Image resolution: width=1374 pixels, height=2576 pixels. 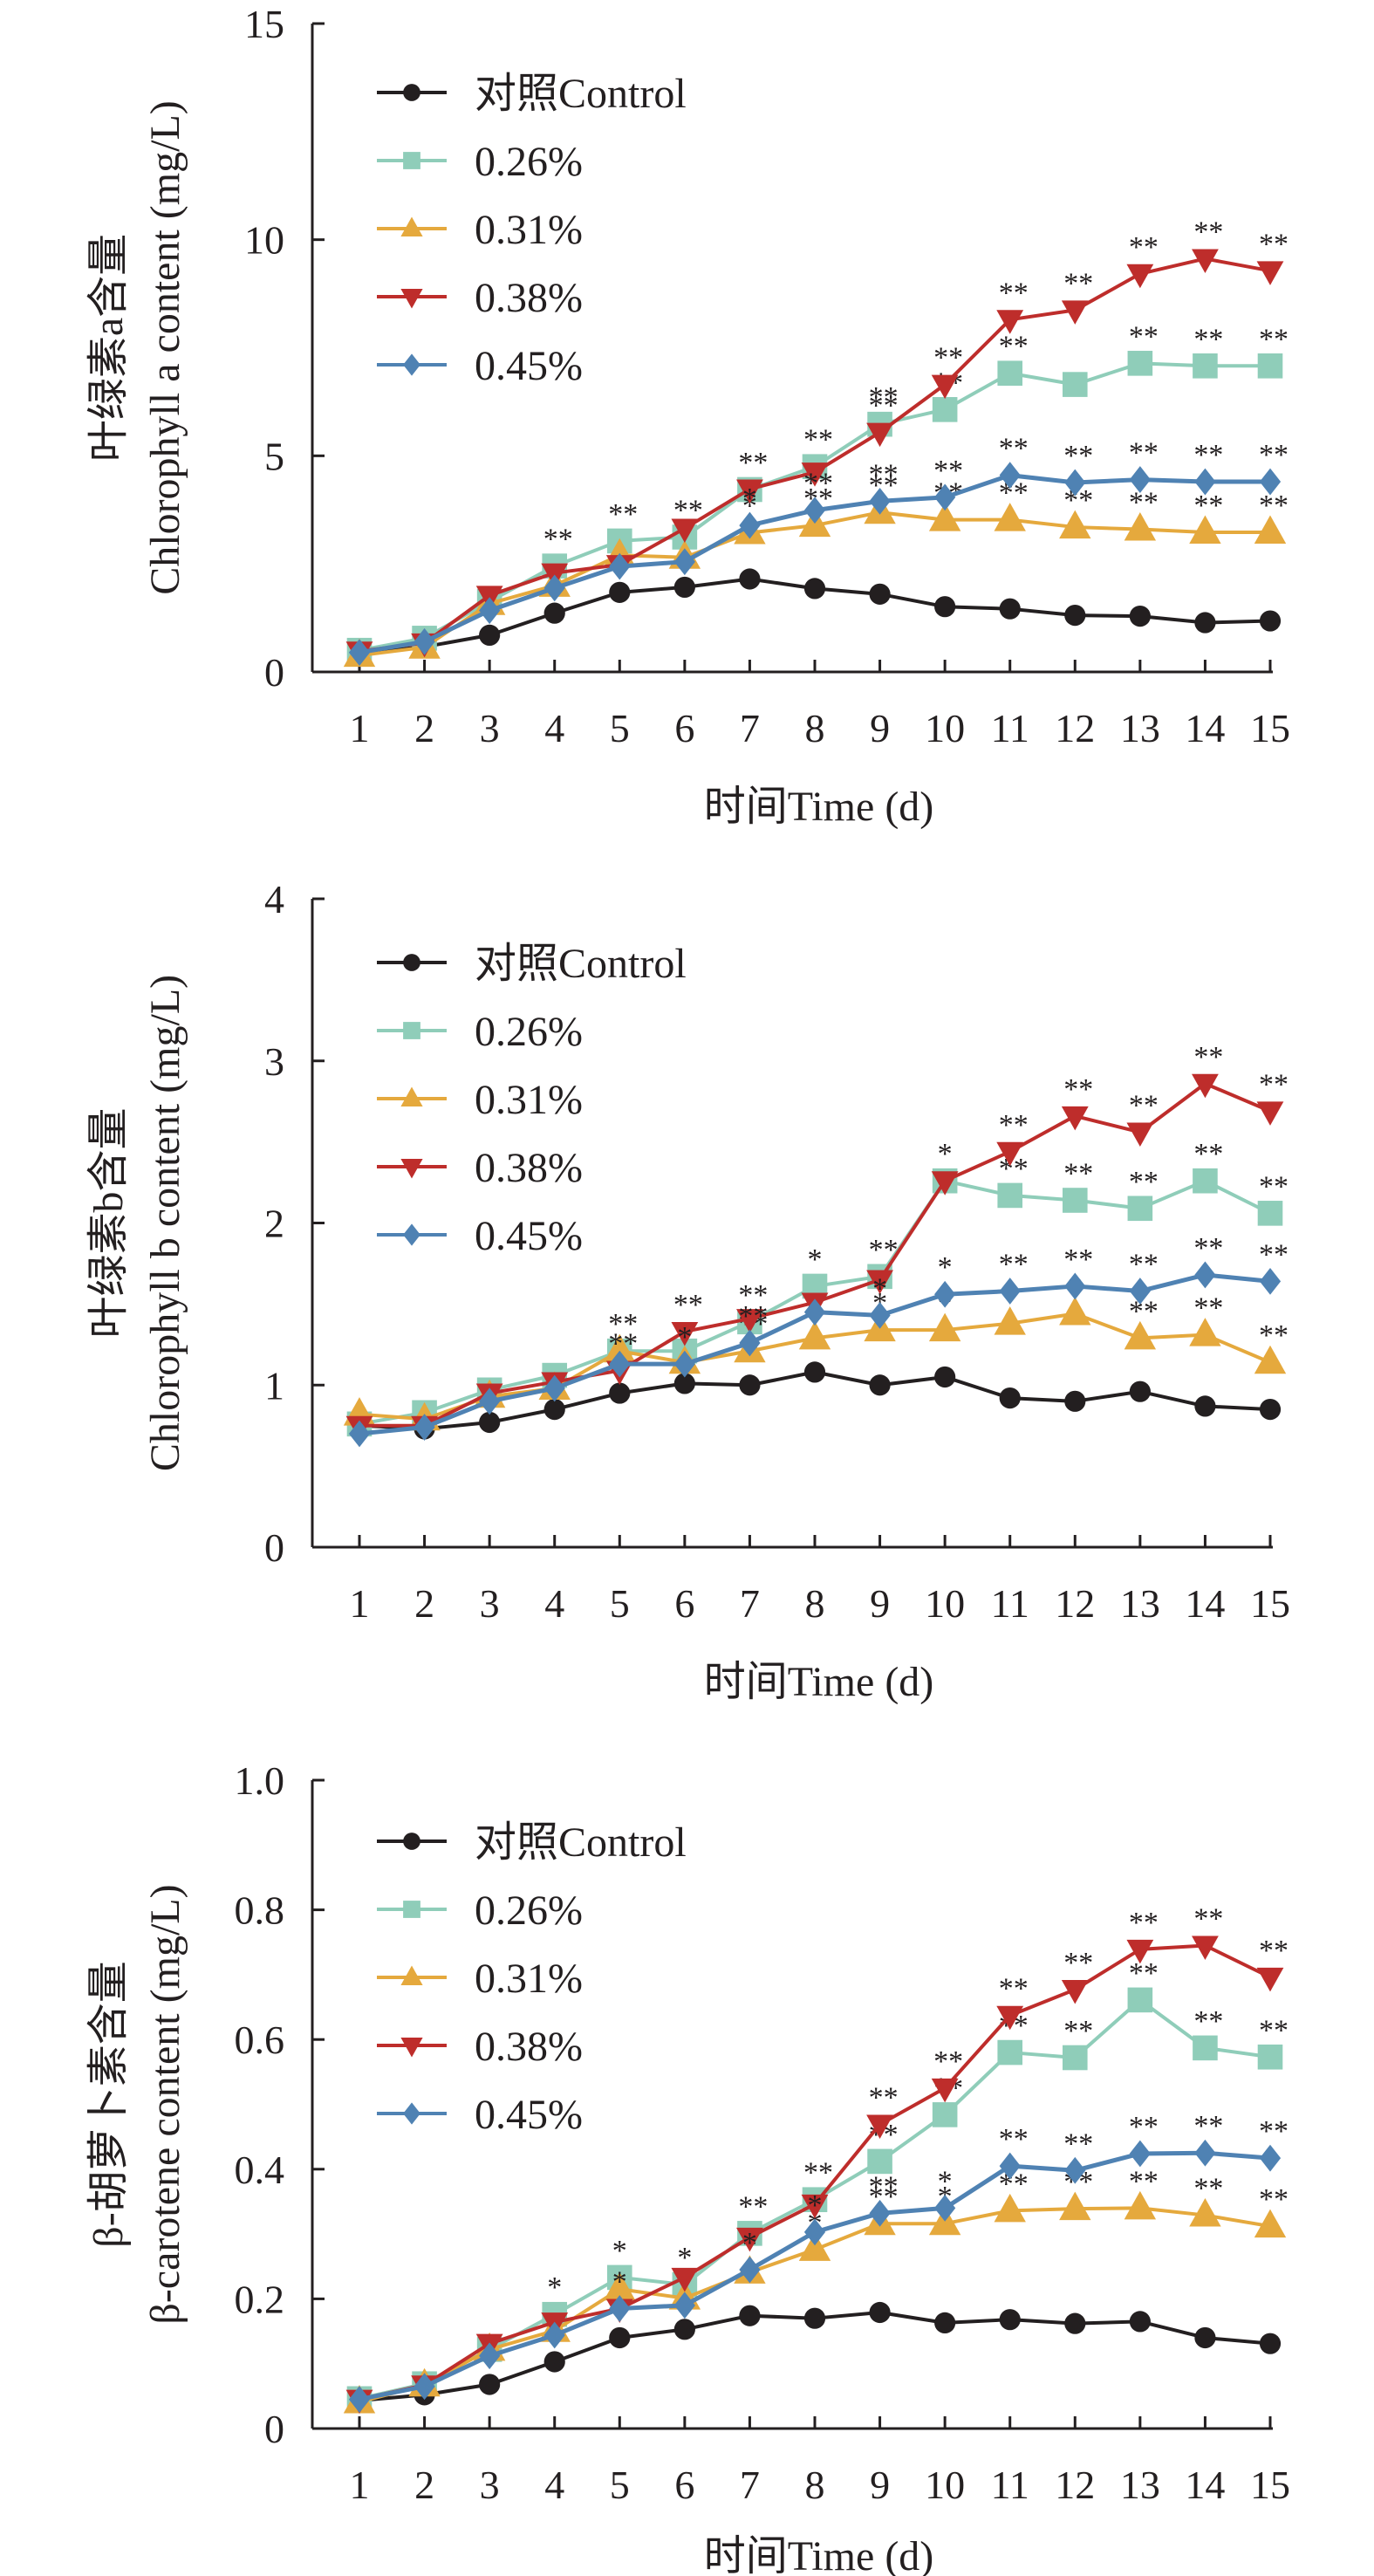 I want to click on legend-label: 0.38%, so click(x=529, y=1168).